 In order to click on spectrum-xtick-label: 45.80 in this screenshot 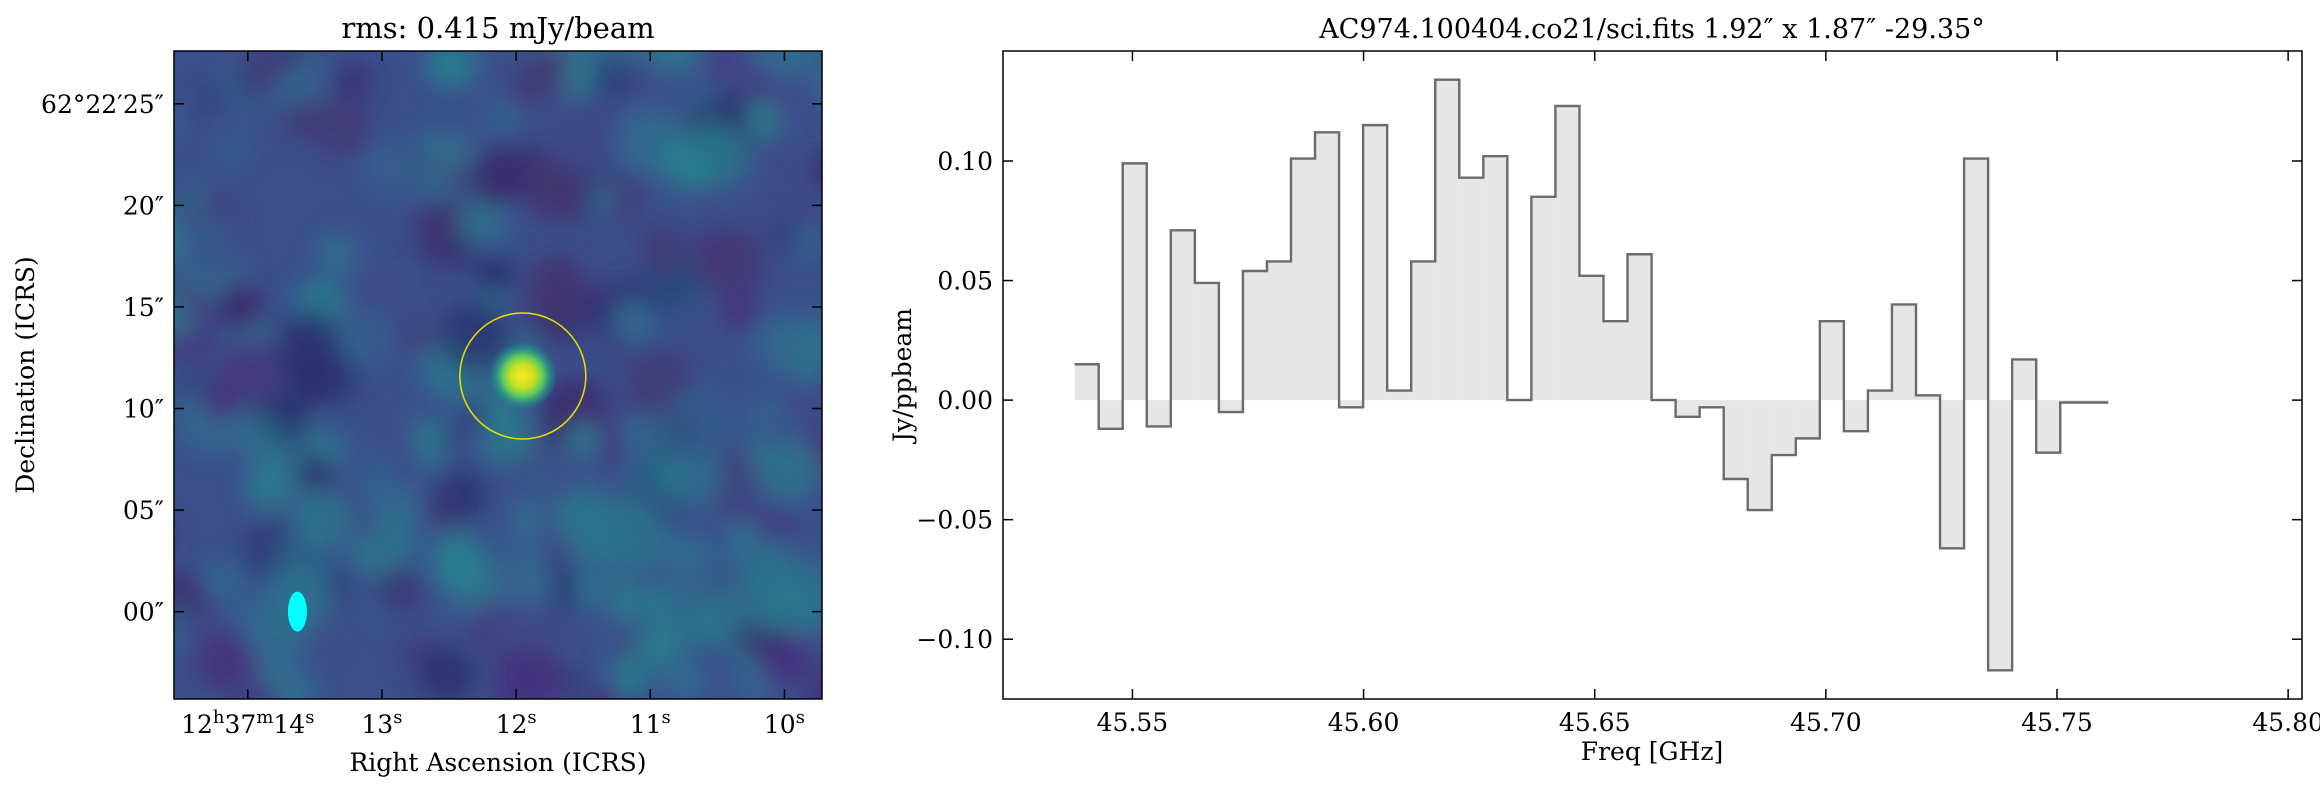, I will do `click(2286, 722)`.